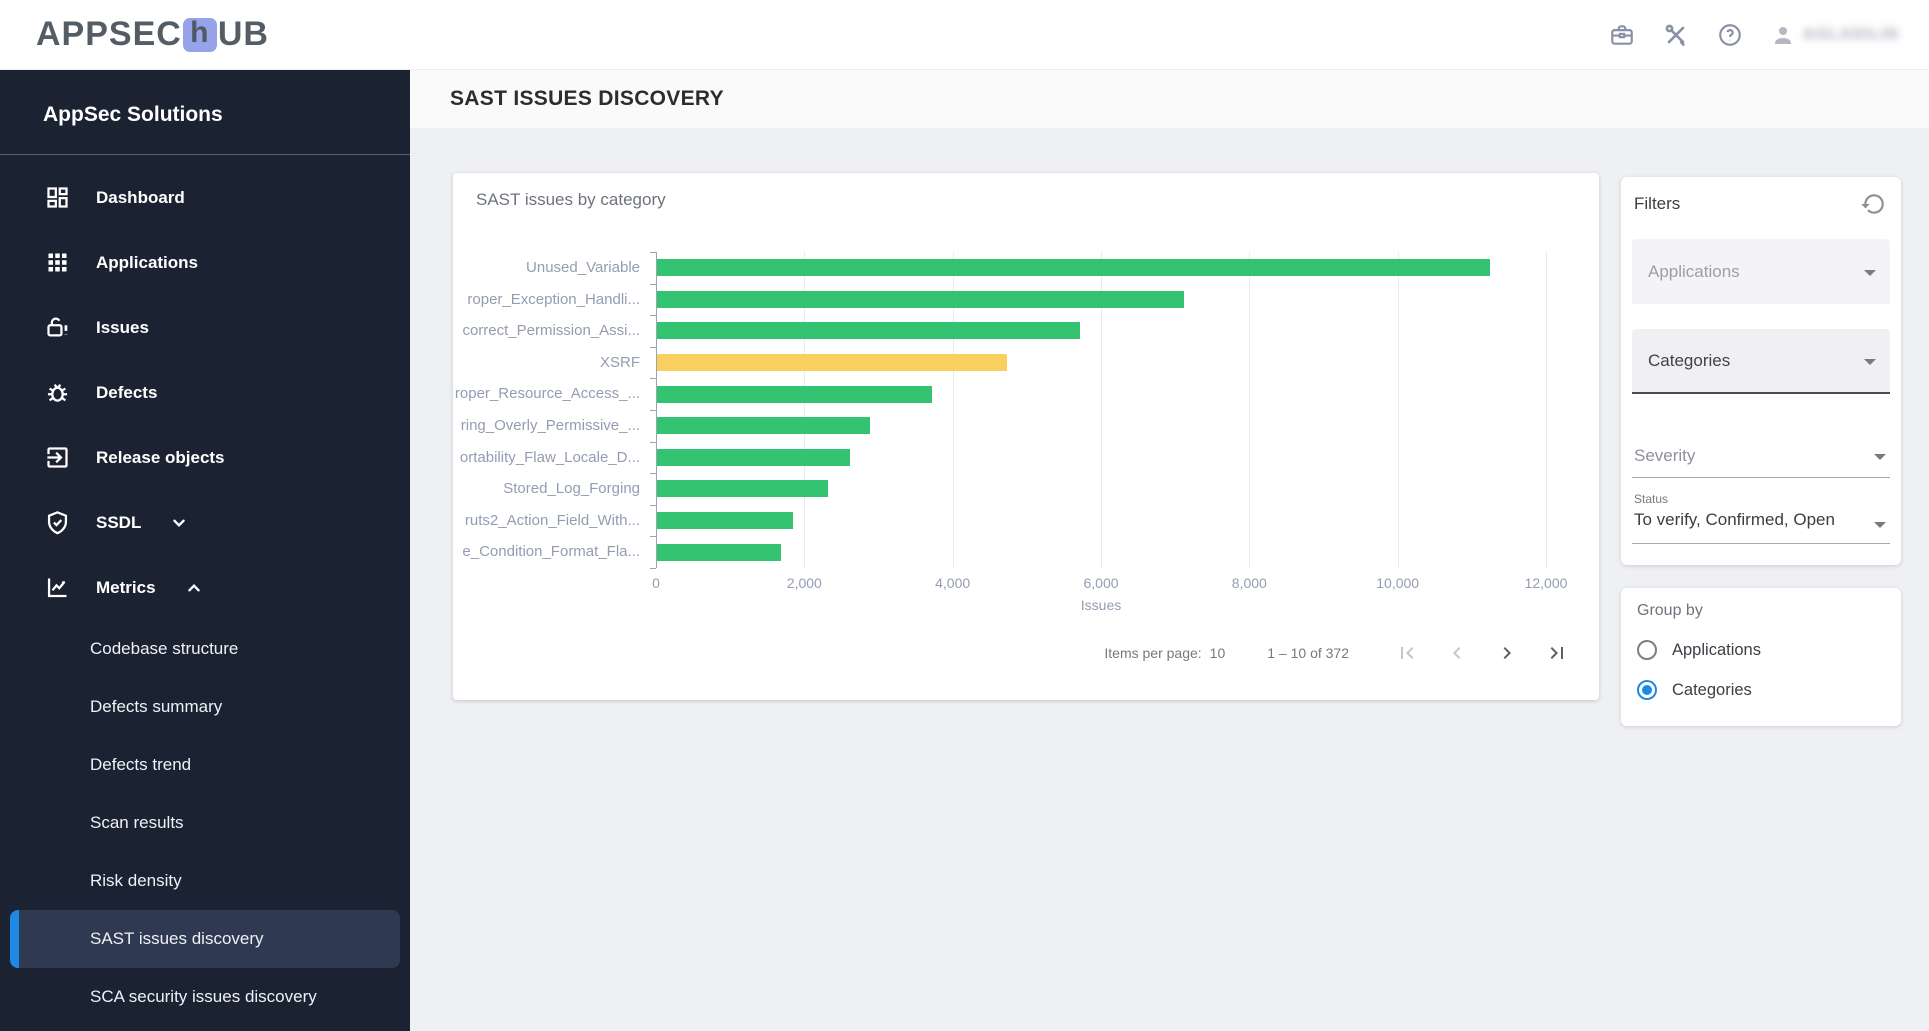  Describe the element at coordinates (921, 299) in the screenshot. I see `bar-roper-exception-handli` at that location.